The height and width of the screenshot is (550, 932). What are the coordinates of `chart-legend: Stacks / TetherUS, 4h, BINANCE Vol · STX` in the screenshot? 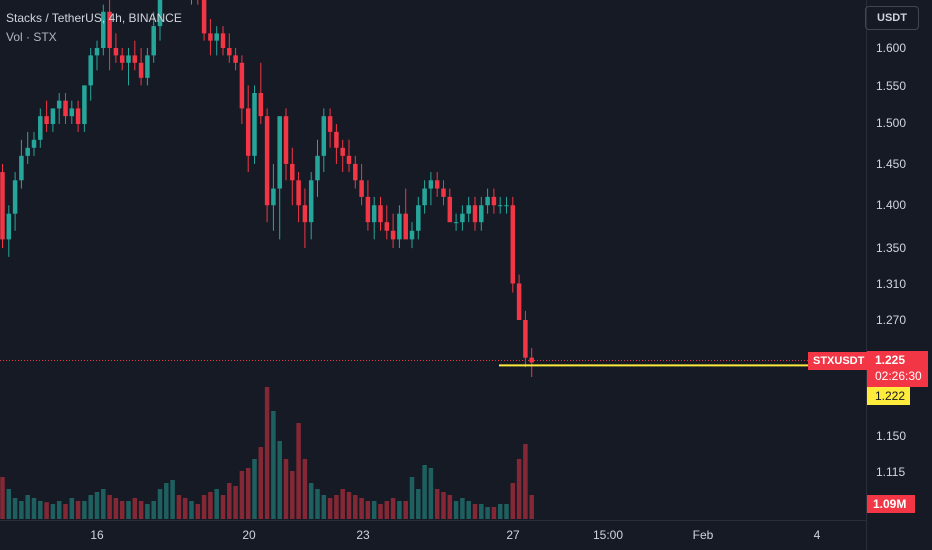 It's located at (94, 28).